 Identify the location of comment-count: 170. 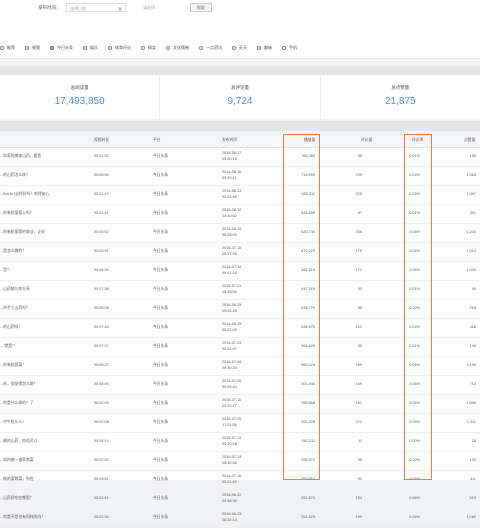
(358, 251).